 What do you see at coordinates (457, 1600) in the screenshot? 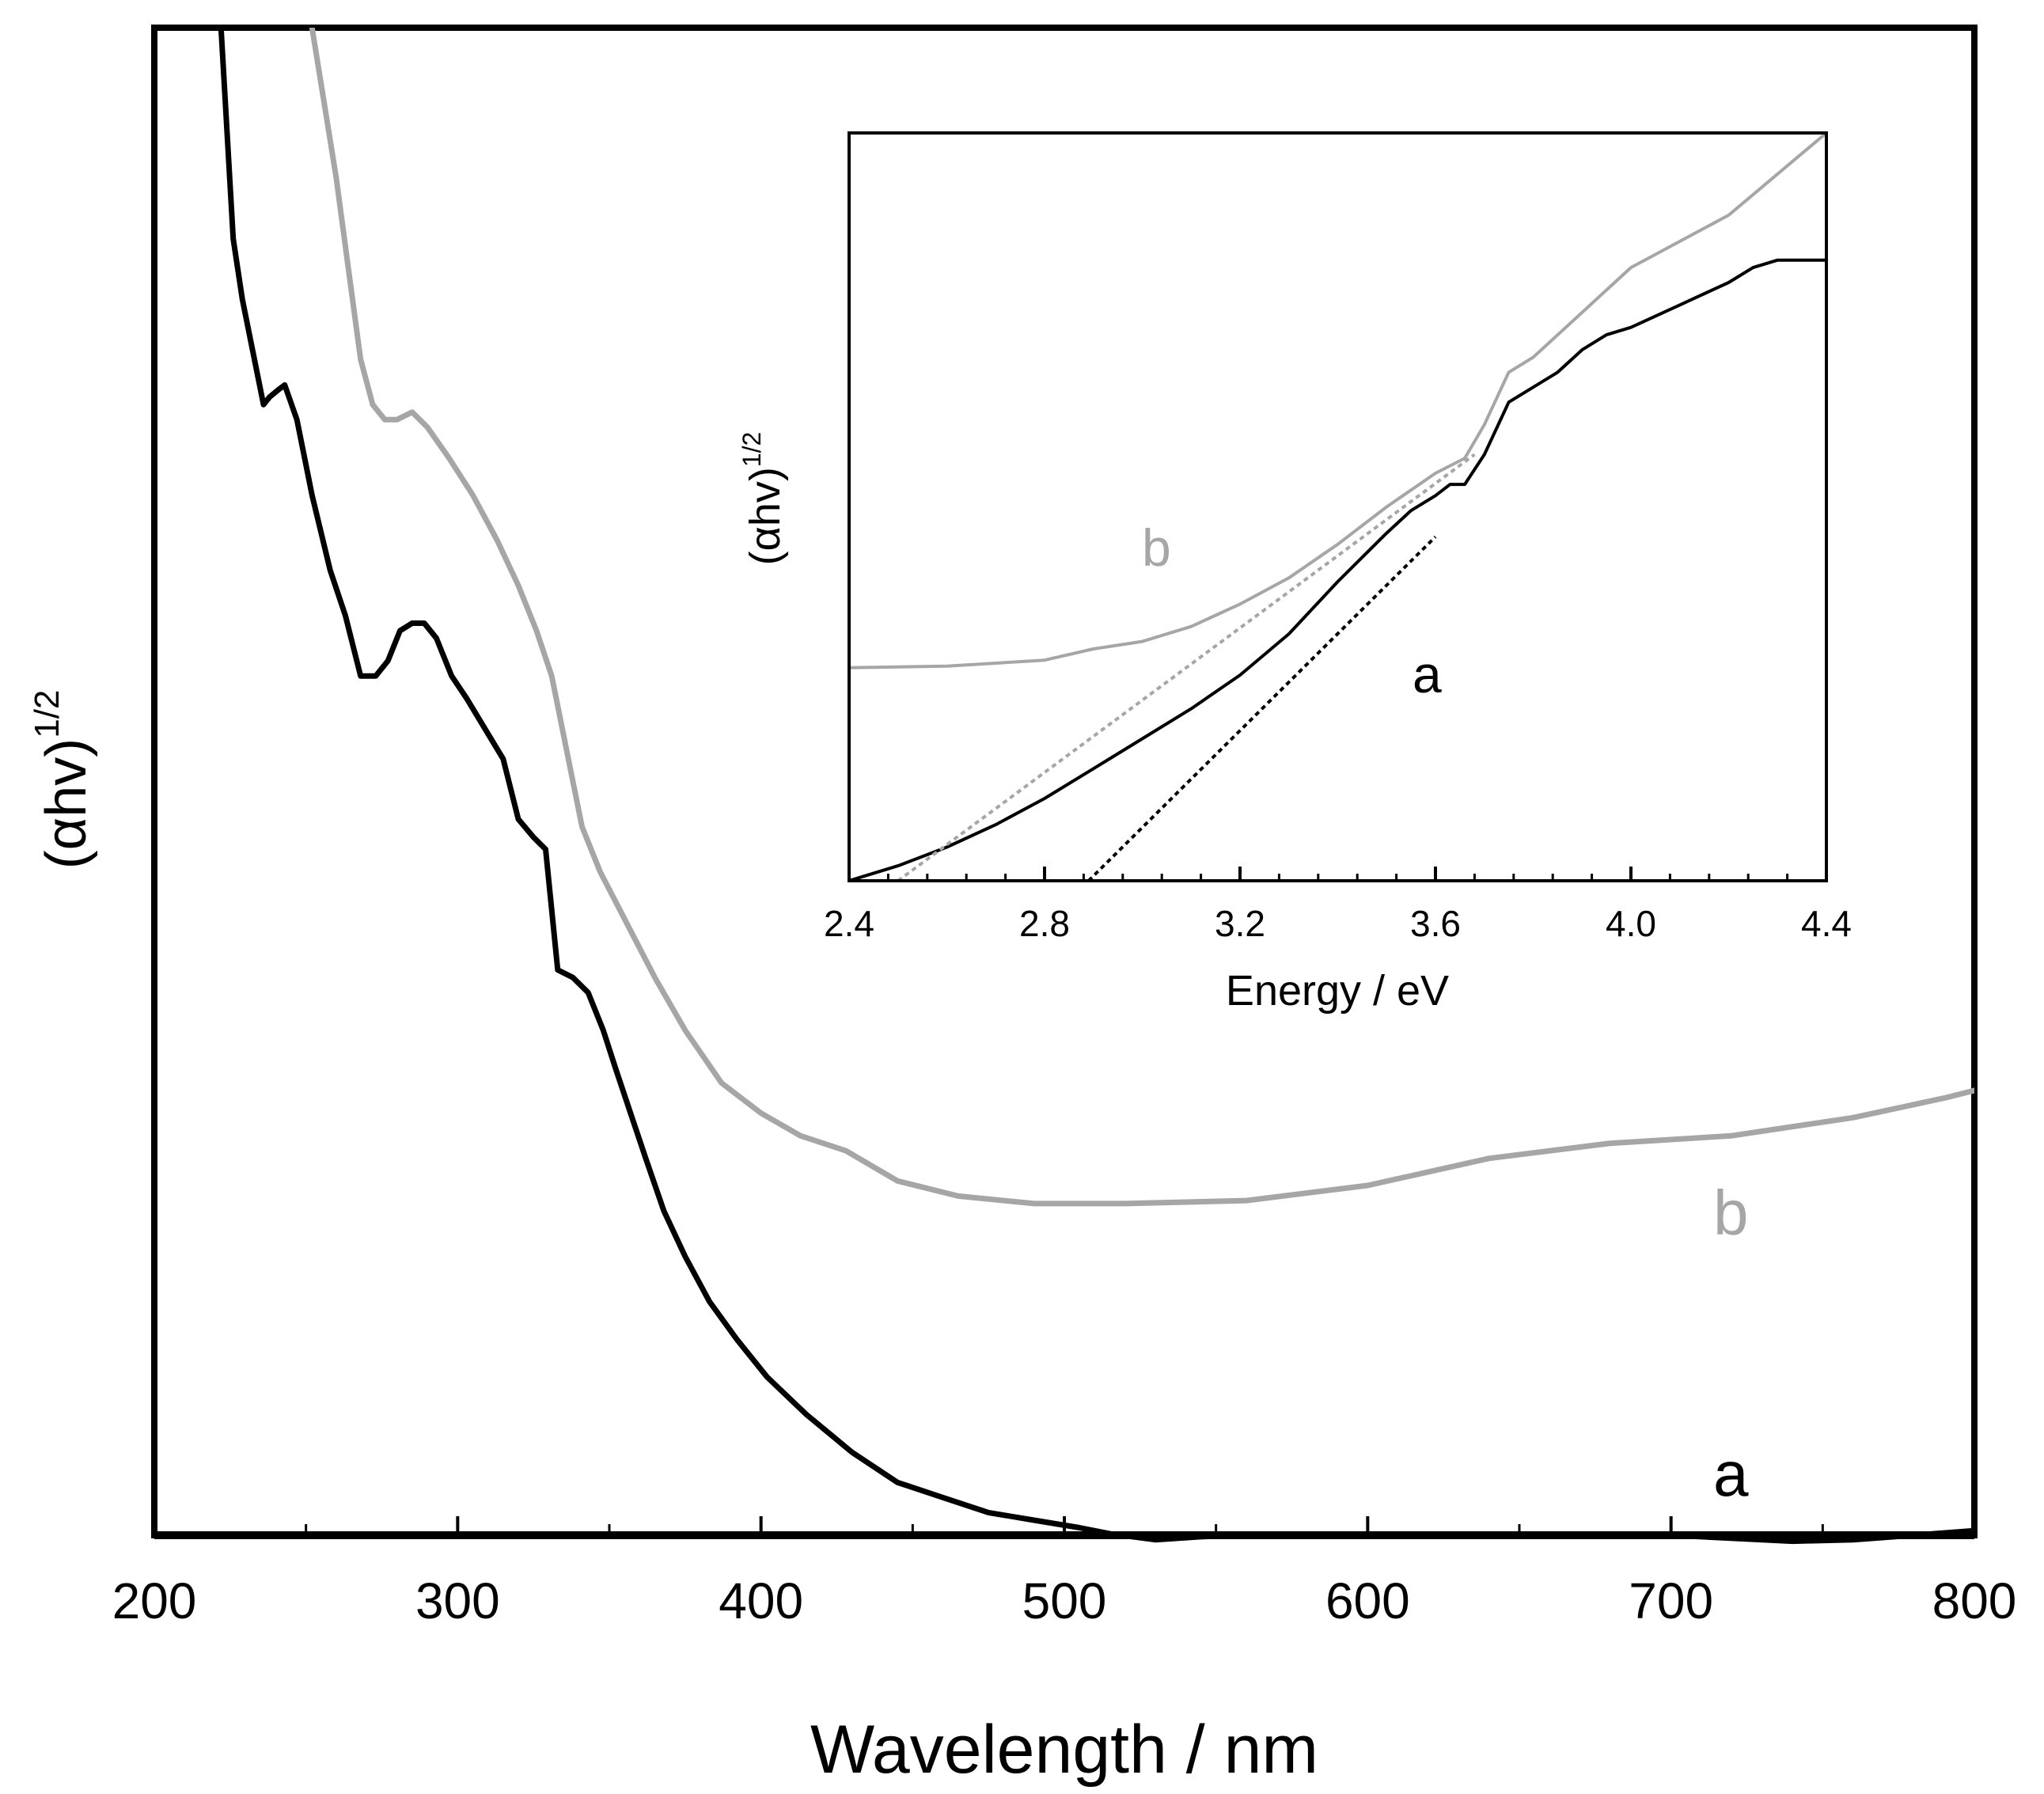
I see `main-x-tick-label: 300` at bounding box center [457, 1600].